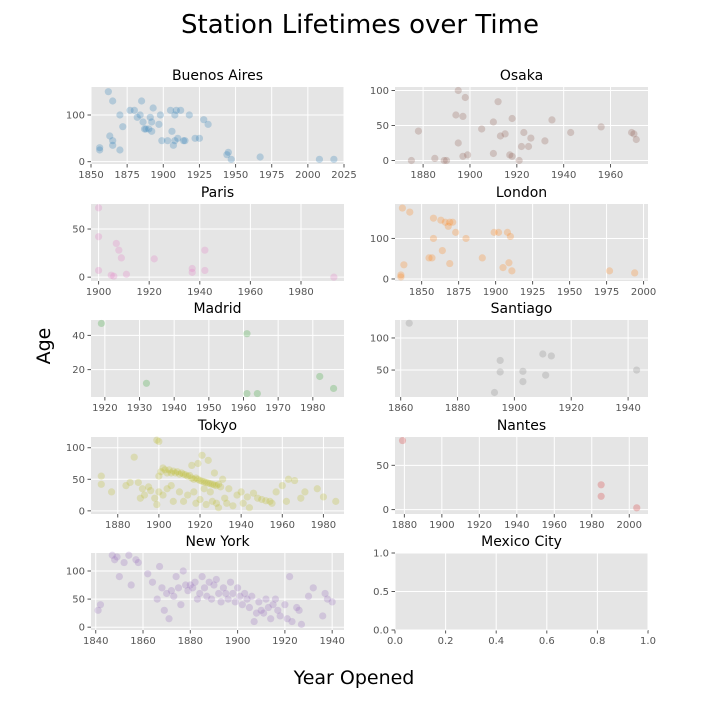  Describe the element at coordinates (495, 292) in the screenshot. I see `x-tick-label: 1900` at that location.